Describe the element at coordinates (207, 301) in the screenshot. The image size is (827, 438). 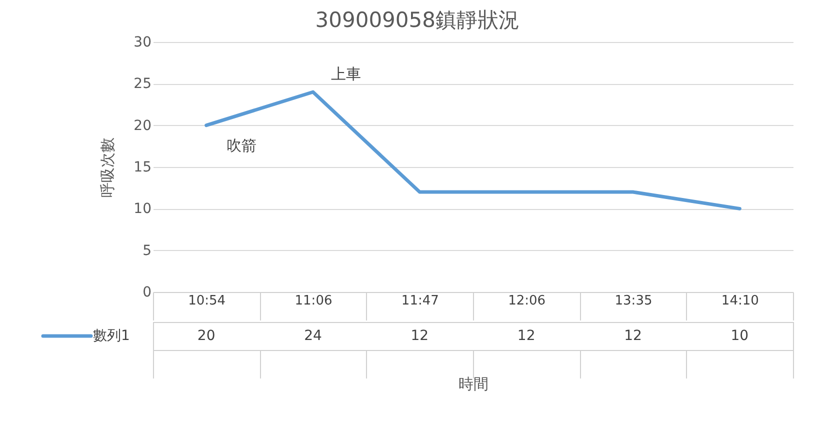
I see `x-tick-label: 10:54` at that location.